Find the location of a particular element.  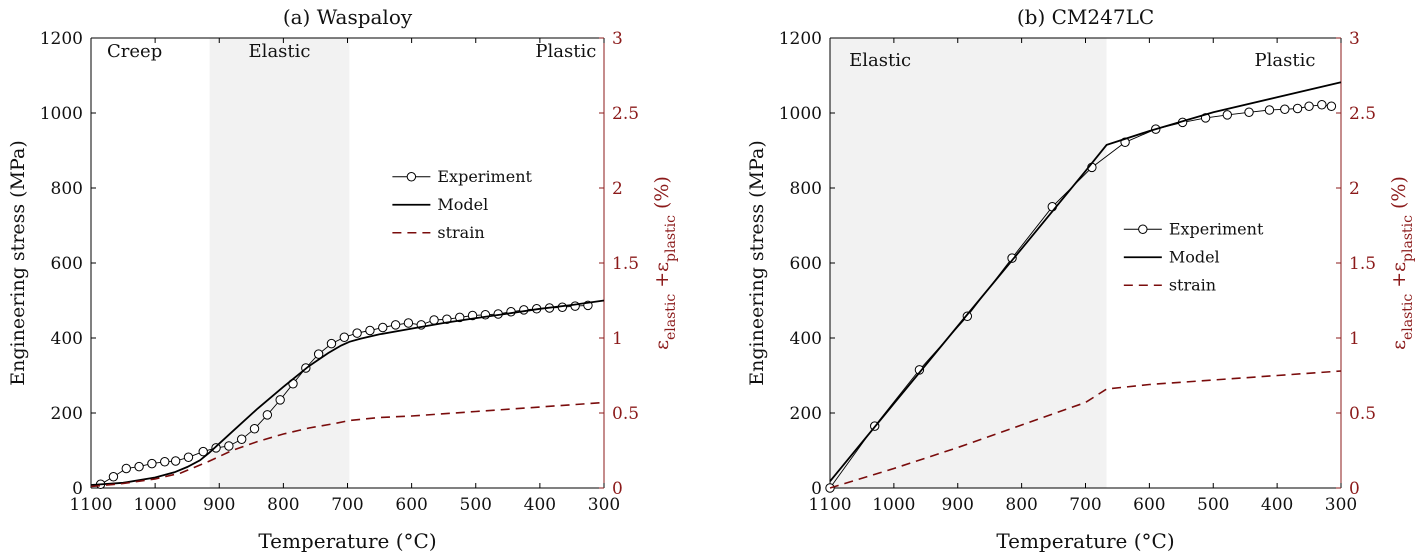

y2-tick-label: 3 is located at coordinates (617, 39).